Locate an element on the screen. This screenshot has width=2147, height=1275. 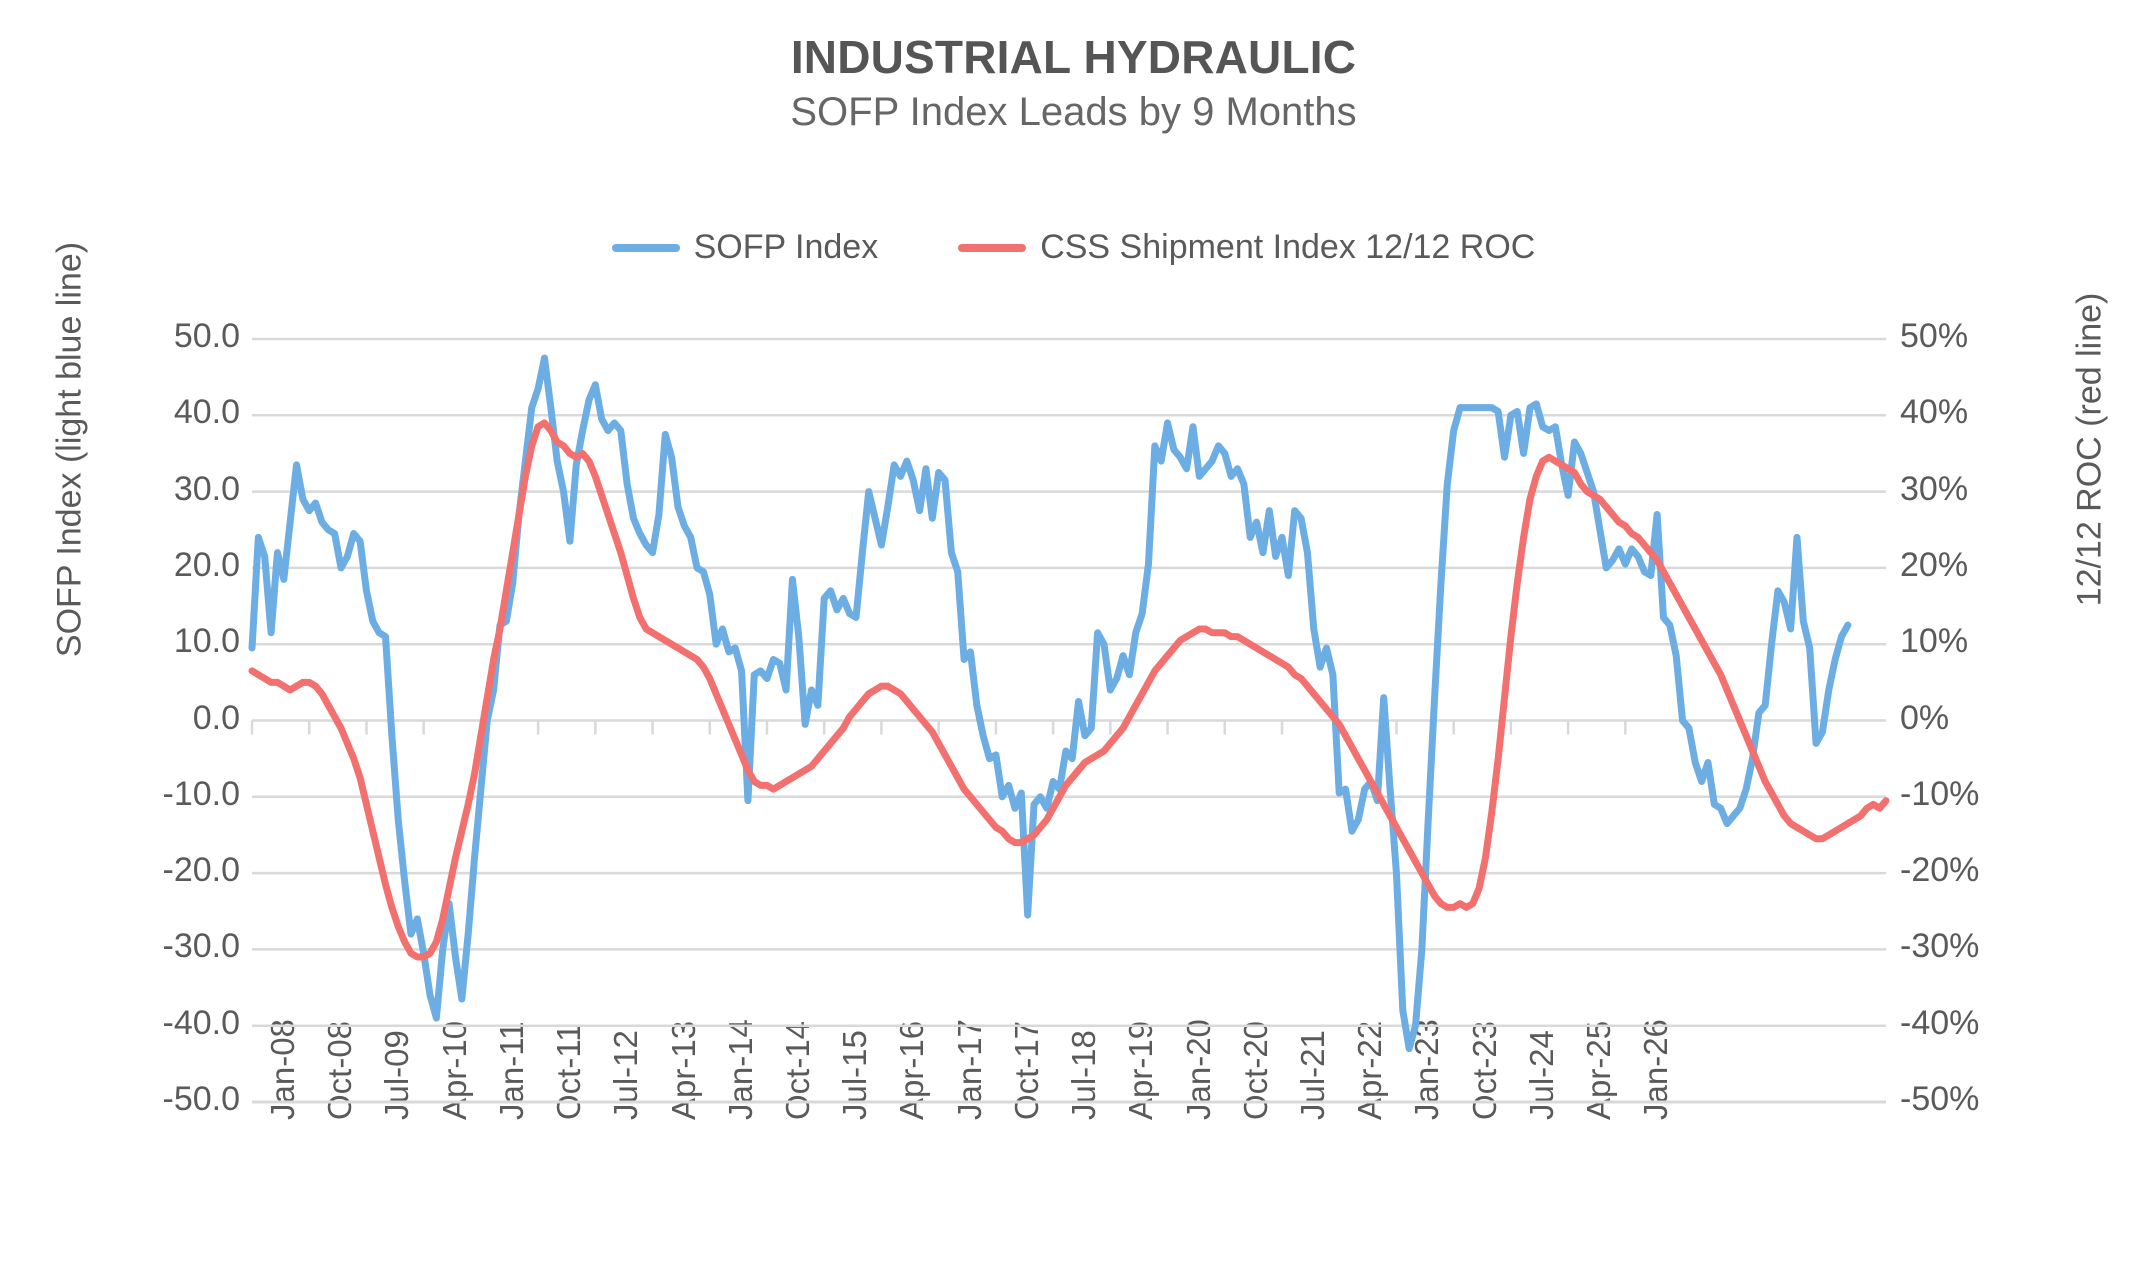
y-tick-right: -10% is located at coordinates (1940, 793).